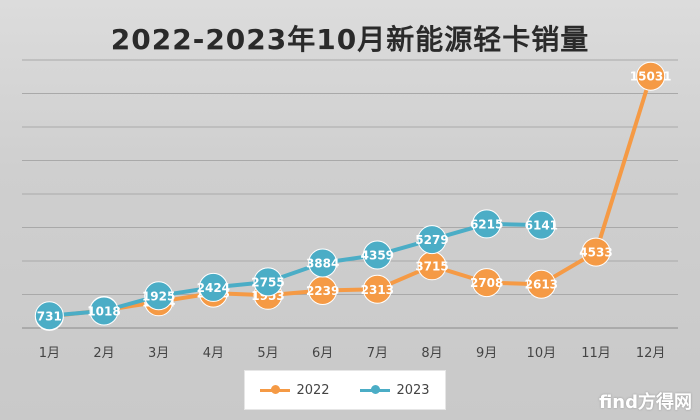 This screenshot has width=700, height=420. Describe the element at coordinates (350, 39) in the screenshot. I see `chart-title: 2022-2023年10月新能源轻卡销量` at that location.